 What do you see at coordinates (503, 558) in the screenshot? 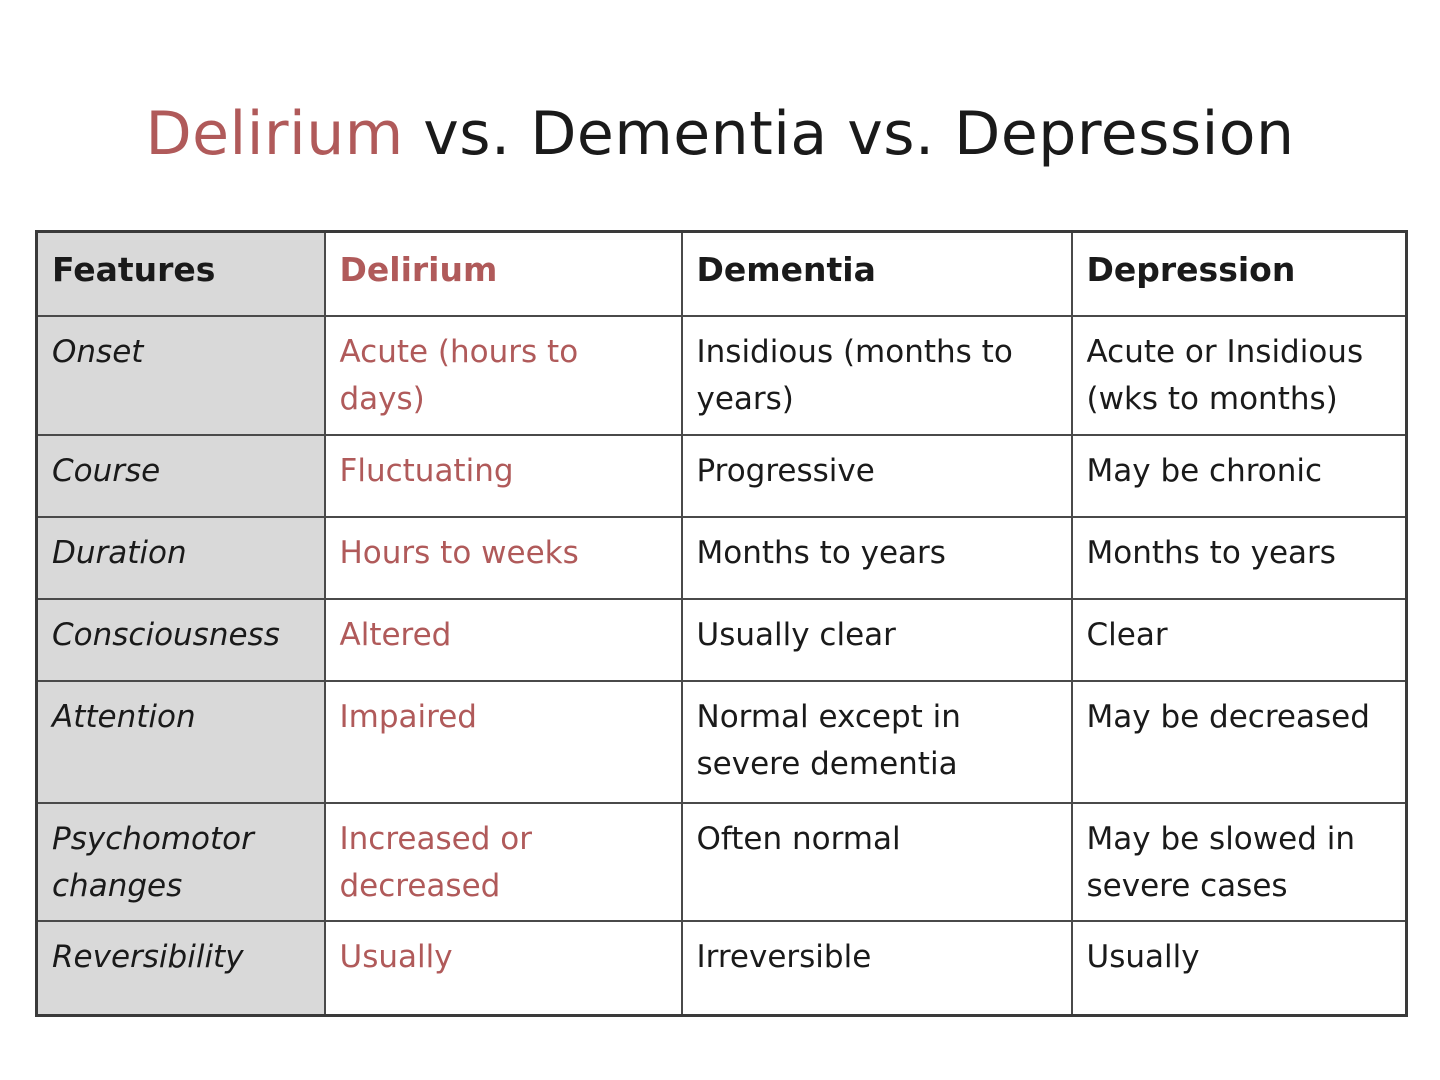
I see `delirium-cell: Hours to weeks` at bounding box center [503, 558].